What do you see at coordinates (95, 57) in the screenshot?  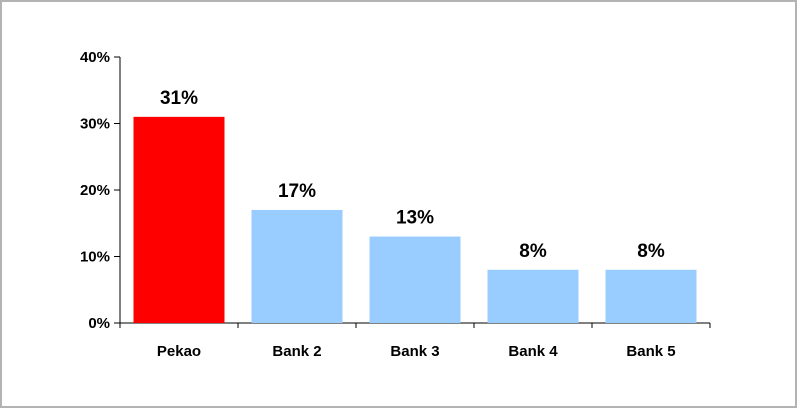 I see `y-tick-label: 40%` at bounding box center [95, 57].